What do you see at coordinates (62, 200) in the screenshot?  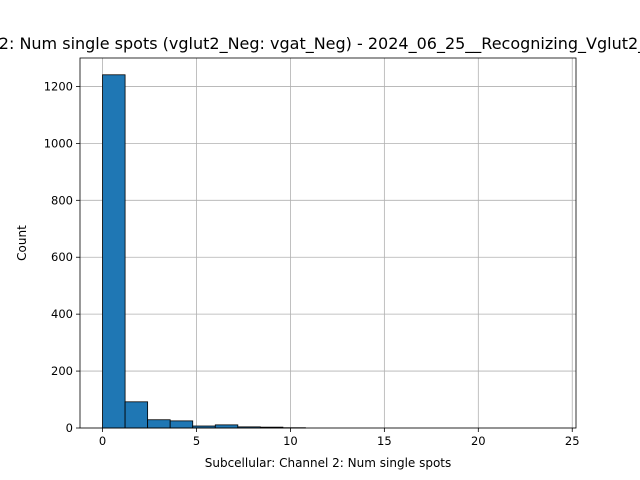 I see `y-tick-label: 800` at bounding box center [62, 200].